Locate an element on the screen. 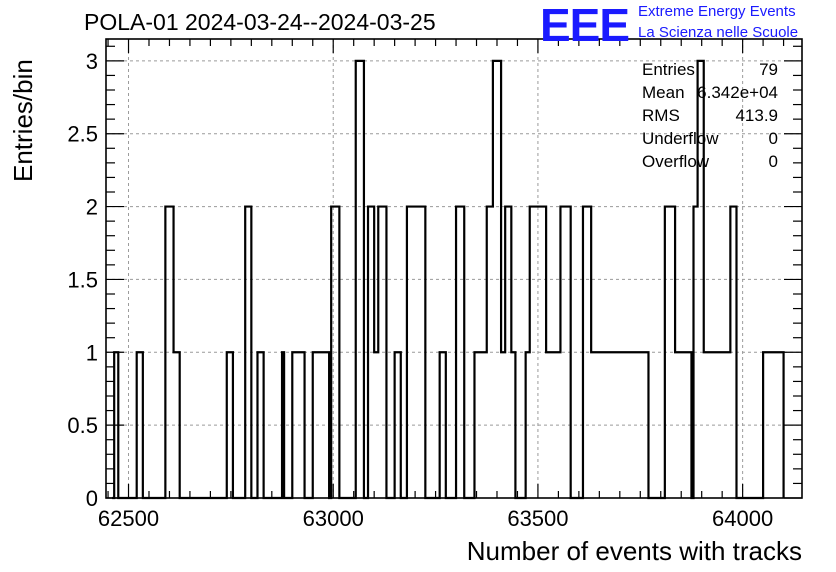  y-tick-label: 1 is located at coordinates (92, 352).